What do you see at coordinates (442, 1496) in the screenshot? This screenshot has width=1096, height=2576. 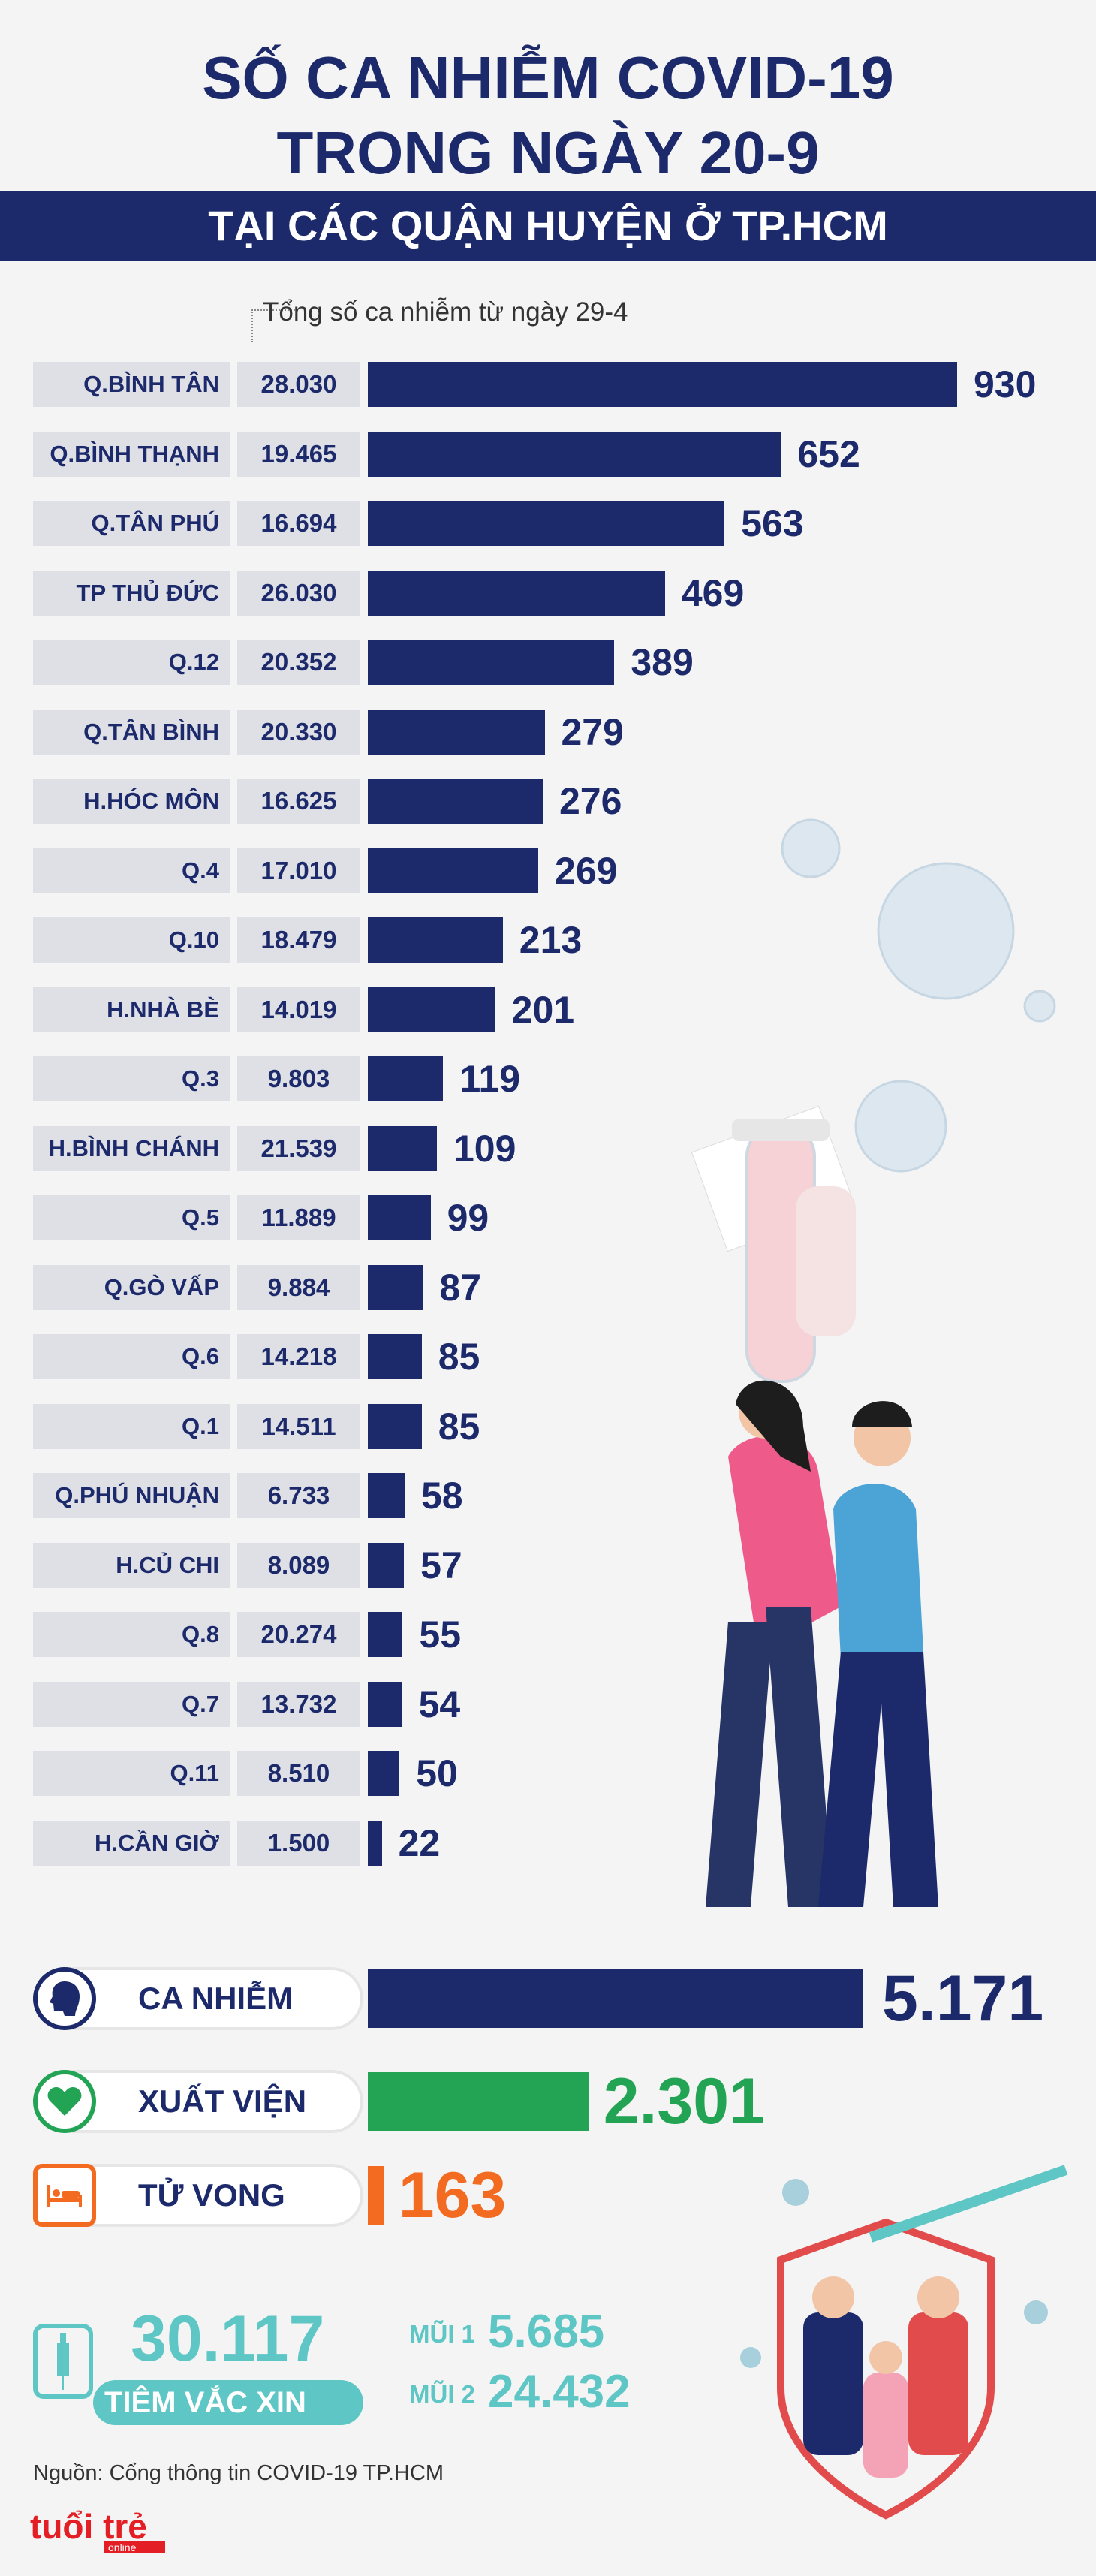 I see `district-value: 58` at bounding box center [442, 1496].